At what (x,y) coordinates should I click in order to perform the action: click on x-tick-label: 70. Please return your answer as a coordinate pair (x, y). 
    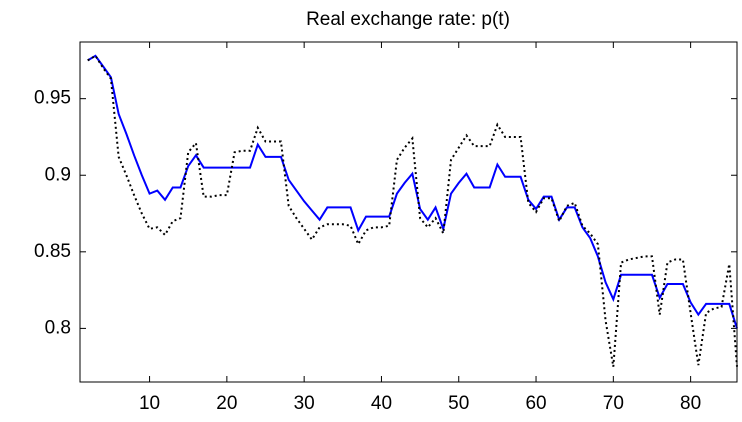
    Looking at the image, I should click on (613, 403).